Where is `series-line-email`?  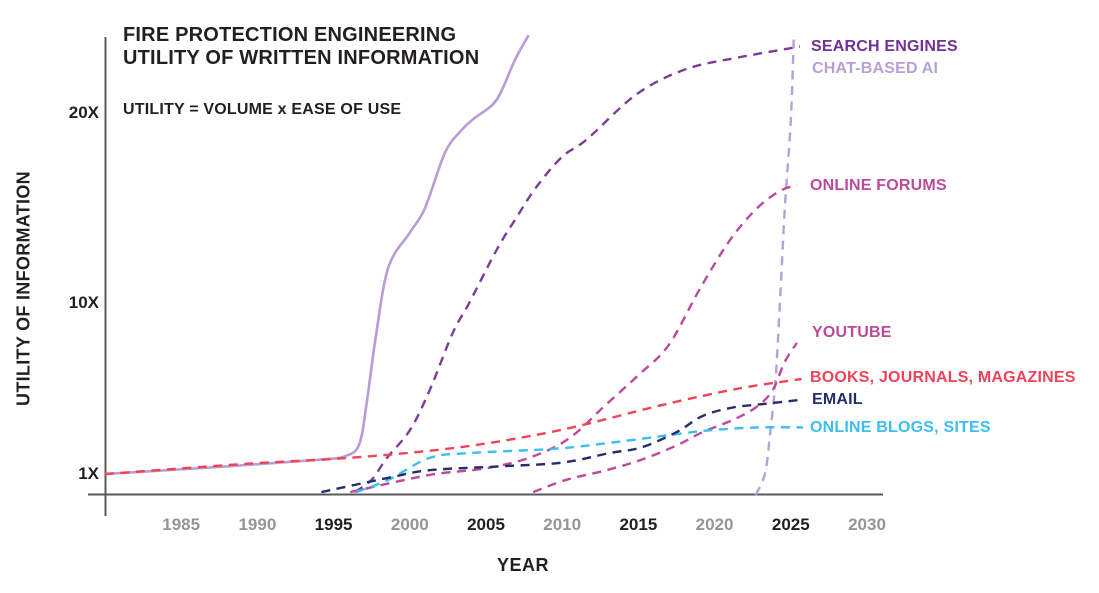
series-line-email is located at coordinates (561, 446).